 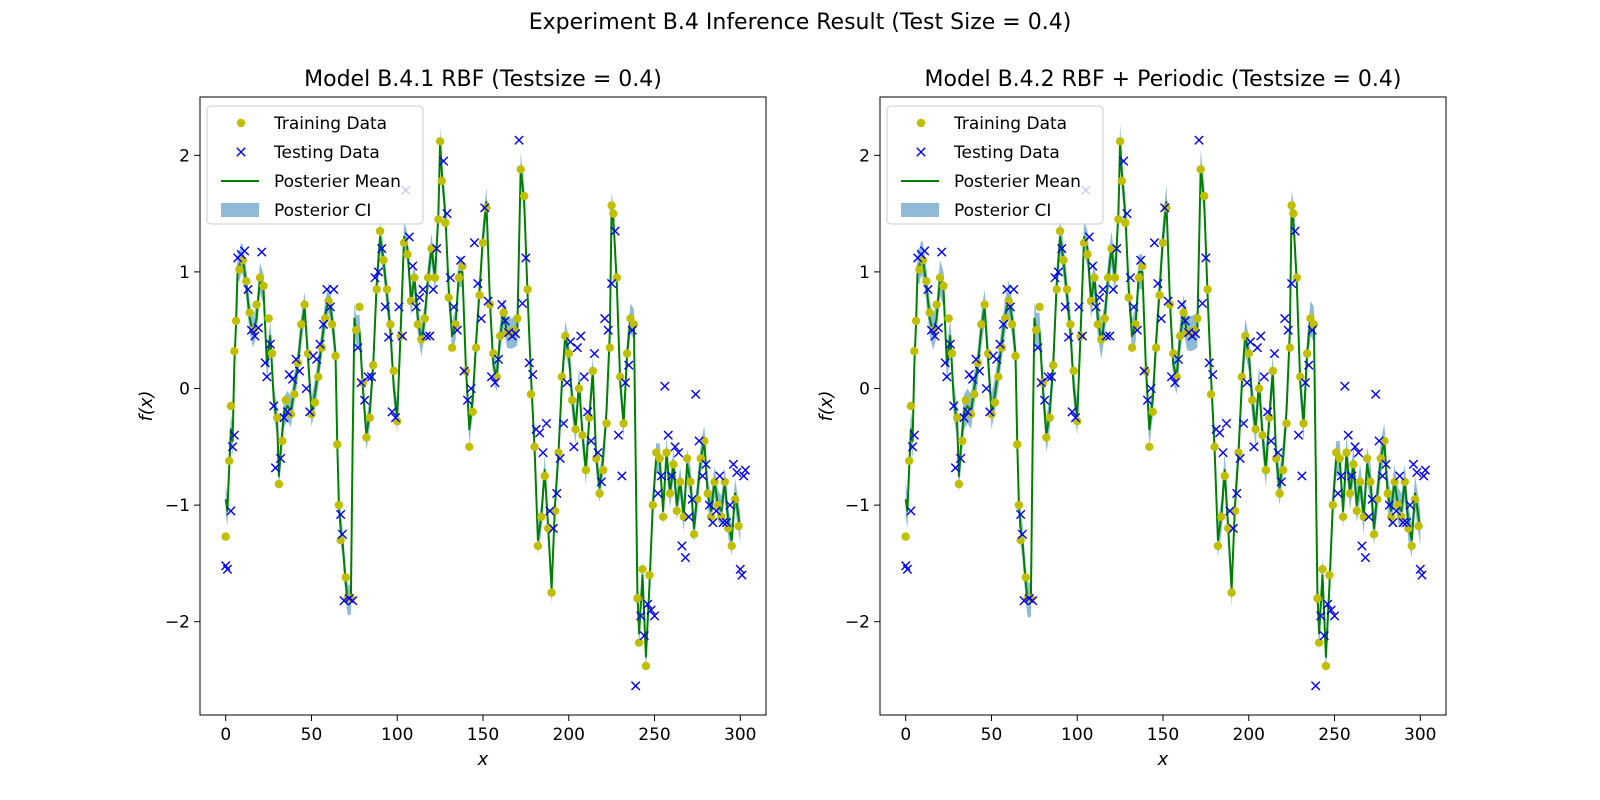 What do you see at coordinates (330, 124) in the screenshot?
I see `legend-label: Training Data` at bounding box center [330, 124].